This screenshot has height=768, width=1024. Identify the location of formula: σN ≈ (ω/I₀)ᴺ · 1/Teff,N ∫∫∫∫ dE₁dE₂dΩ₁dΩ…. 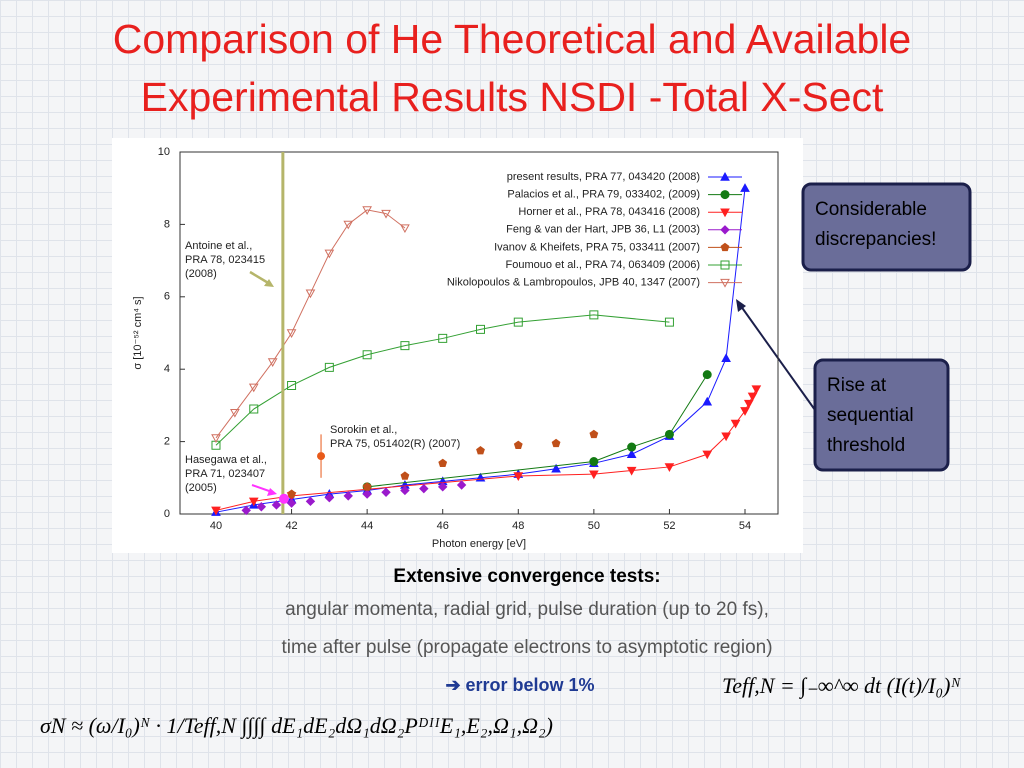
(296, 726).